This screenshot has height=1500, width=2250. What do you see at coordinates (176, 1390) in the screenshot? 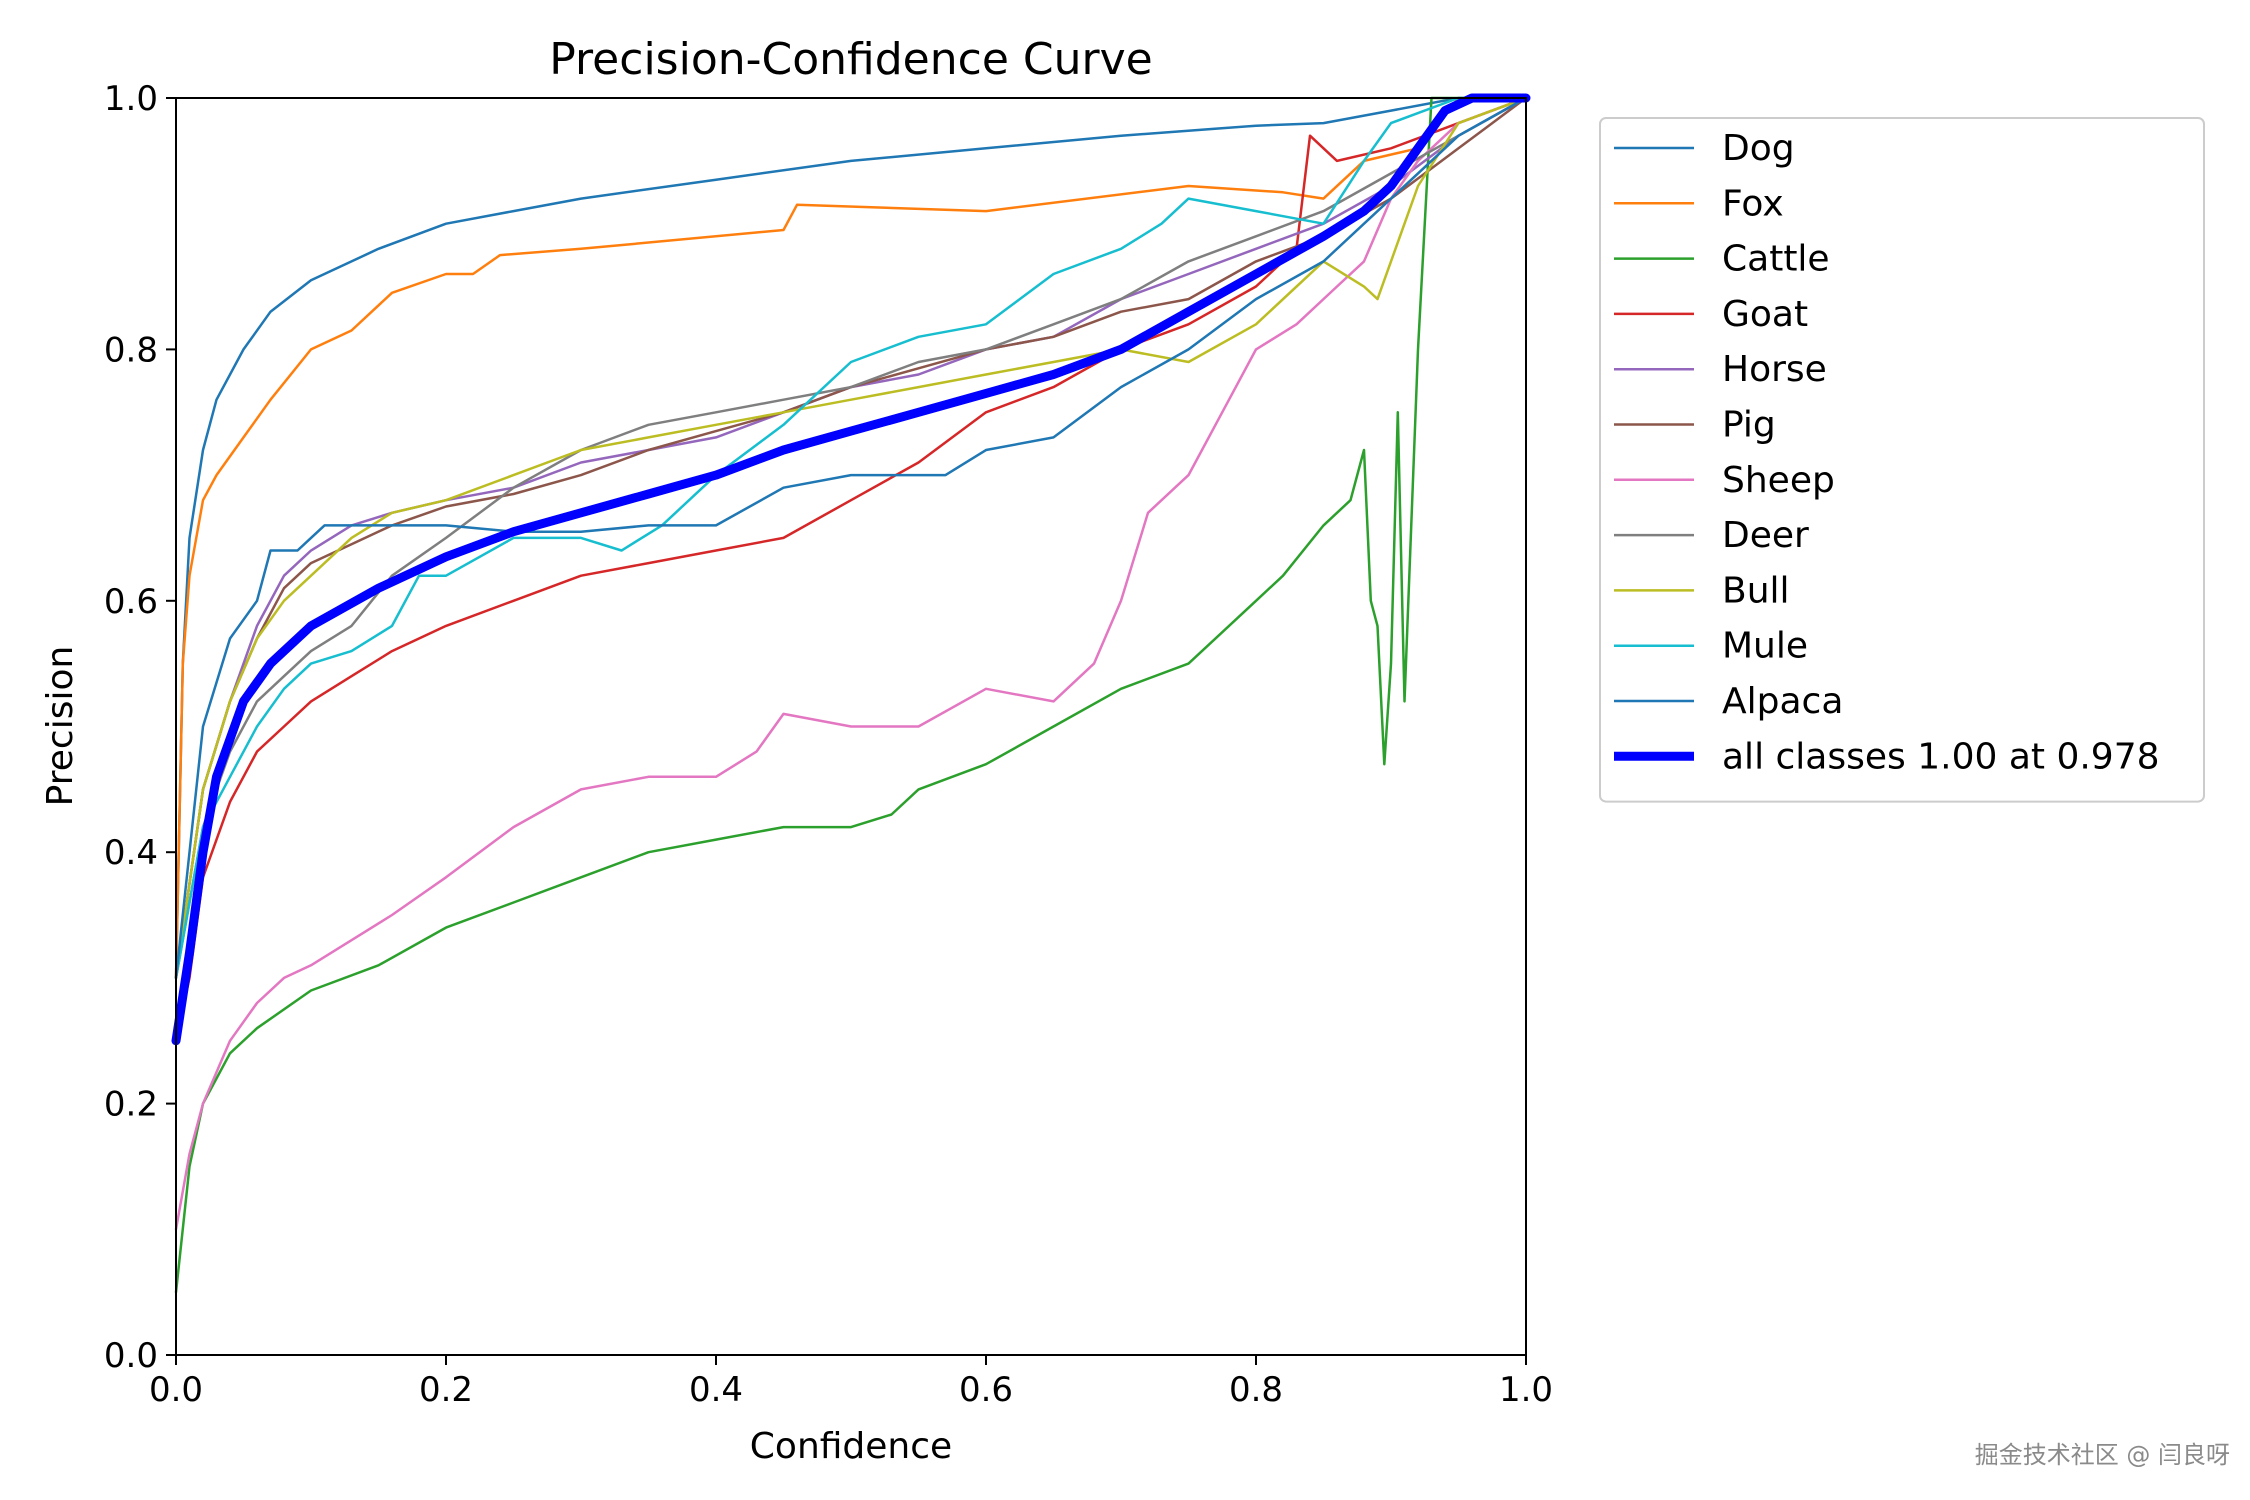
I see `x-tick-label: 0.0` at bounding box center [176, 1390].